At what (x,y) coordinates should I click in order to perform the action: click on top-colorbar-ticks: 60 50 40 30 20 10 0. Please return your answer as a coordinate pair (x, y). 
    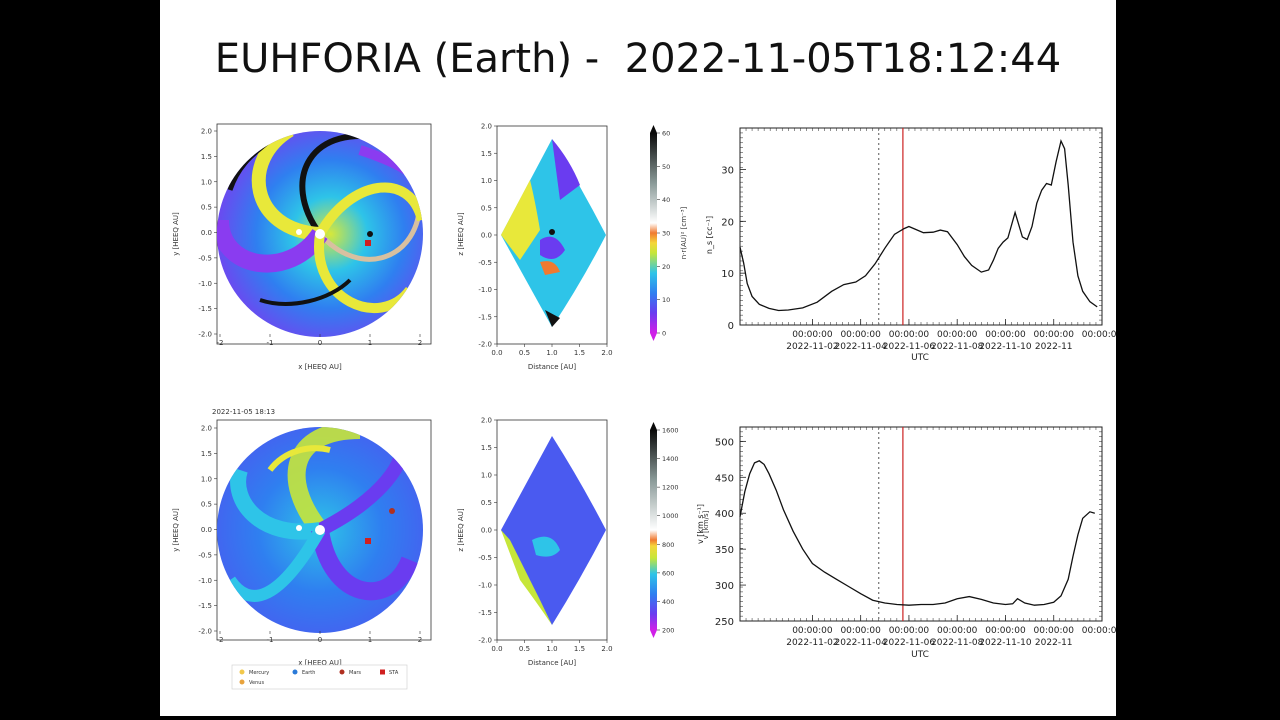
    Looking at the image, I should click on (663, 234).